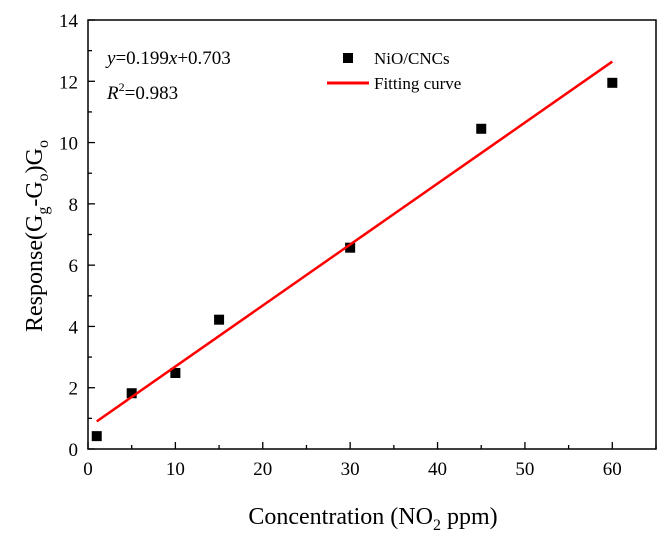  Describe the element at coordinates (37, 236) in the screenshot. I see `y-axis-title: Response(Gg-Go)Go` at that location.